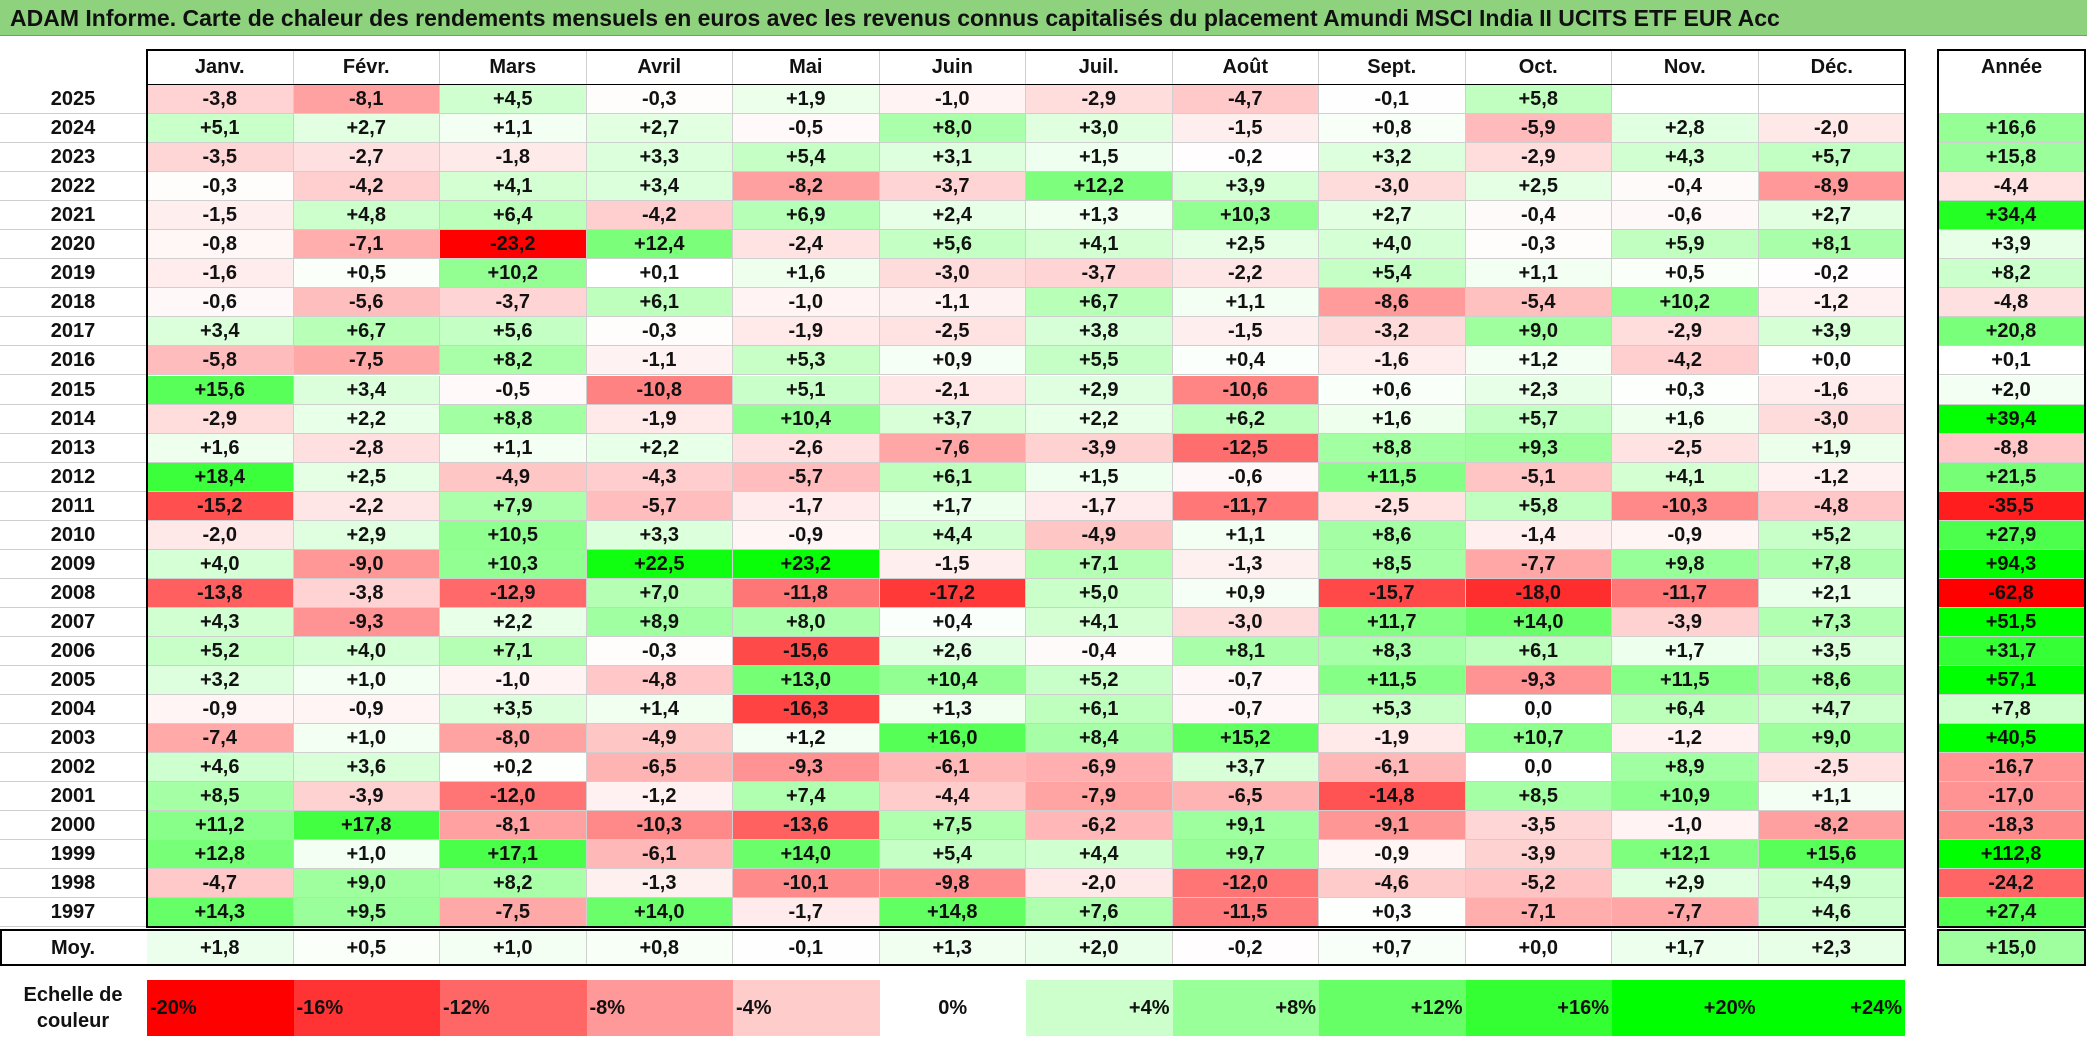  What do you see at coordinates (1685, 535) in the screenshot?
I see `heatmap-cell: -0,9` at bounding box center [1685, 535].